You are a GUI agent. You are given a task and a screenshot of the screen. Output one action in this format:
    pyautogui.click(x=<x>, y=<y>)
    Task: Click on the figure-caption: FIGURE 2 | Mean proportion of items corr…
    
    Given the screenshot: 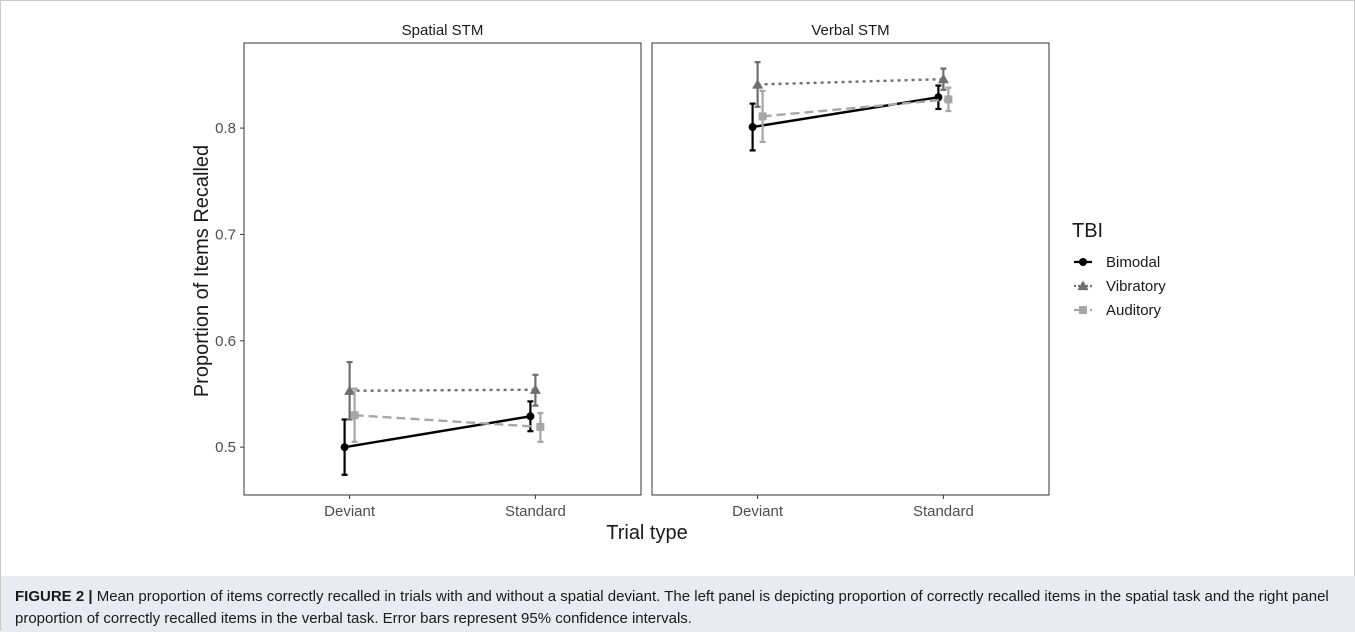 What is the action you would take?
    pyautogui.click(x=678, y=604)
    